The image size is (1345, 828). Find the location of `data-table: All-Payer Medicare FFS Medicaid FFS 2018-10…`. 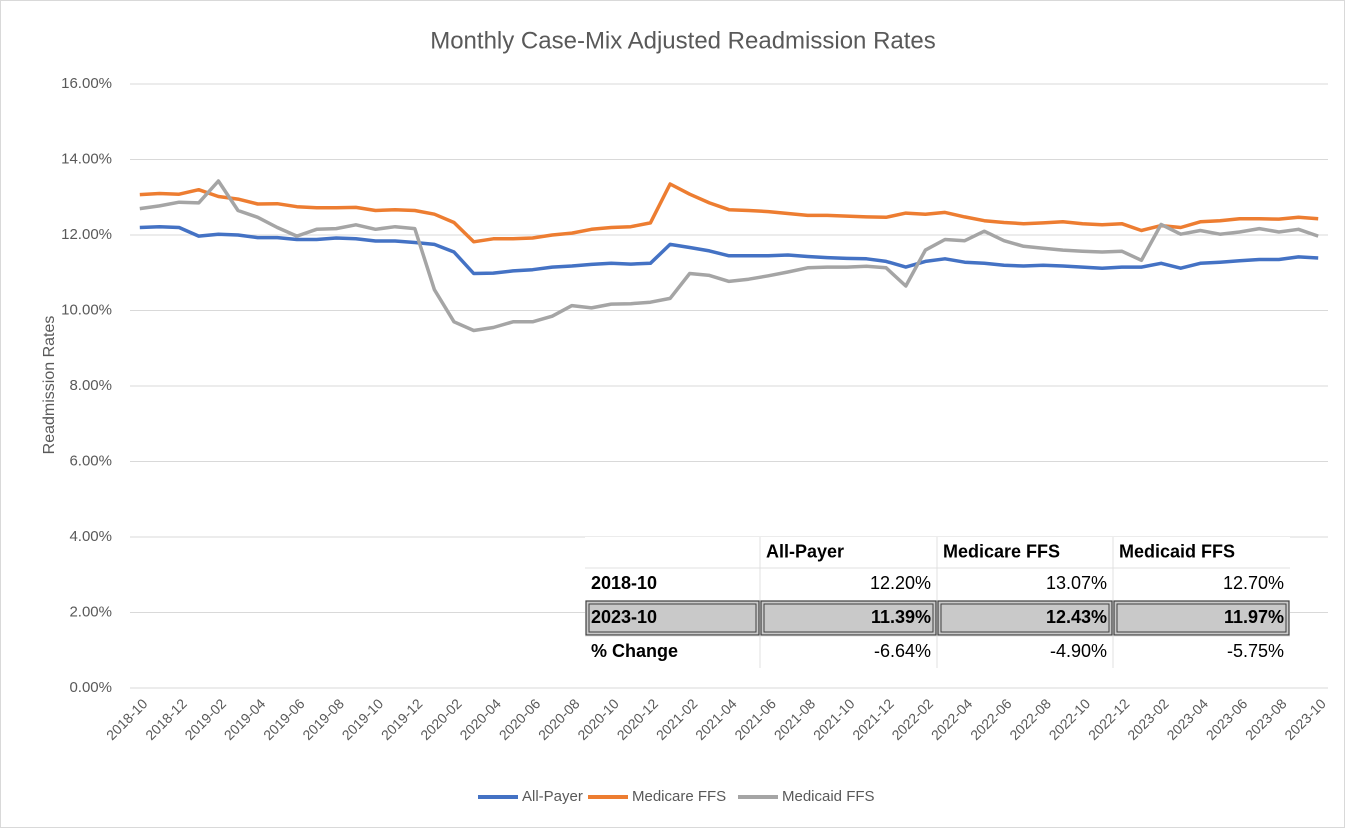

data-table: All-Payer Medicare FFS Medicaid FFS 2018-10… is located at coordinates (937, 602).